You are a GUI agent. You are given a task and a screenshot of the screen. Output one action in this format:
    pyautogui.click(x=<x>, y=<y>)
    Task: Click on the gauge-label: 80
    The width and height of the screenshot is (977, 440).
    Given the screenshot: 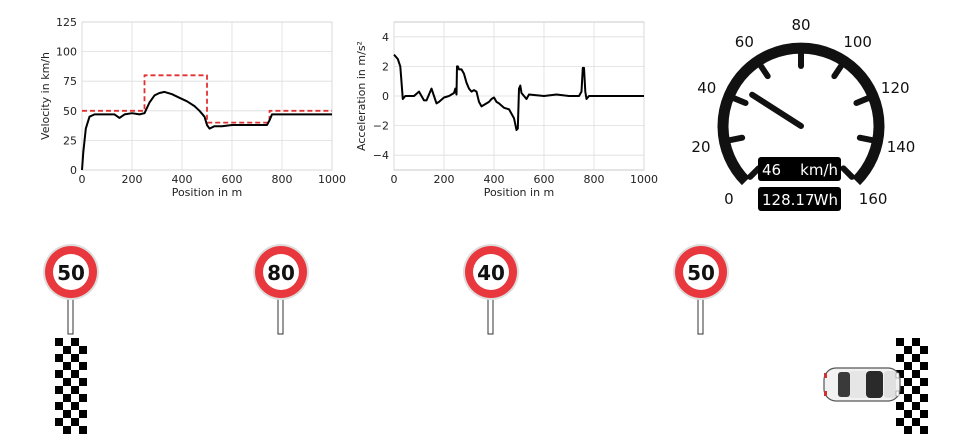 What is the action you would take?
    pyautogui.click(x=800, y=25)
    